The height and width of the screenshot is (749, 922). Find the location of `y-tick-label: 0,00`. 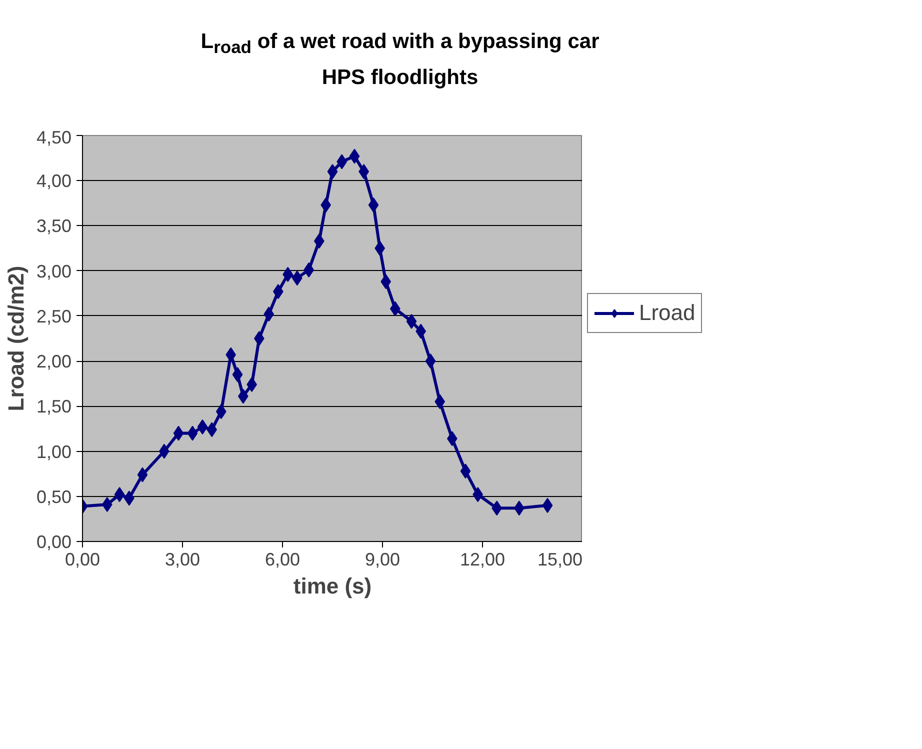

y-tick-label: 0,00 is located at coordinates (54, 542).